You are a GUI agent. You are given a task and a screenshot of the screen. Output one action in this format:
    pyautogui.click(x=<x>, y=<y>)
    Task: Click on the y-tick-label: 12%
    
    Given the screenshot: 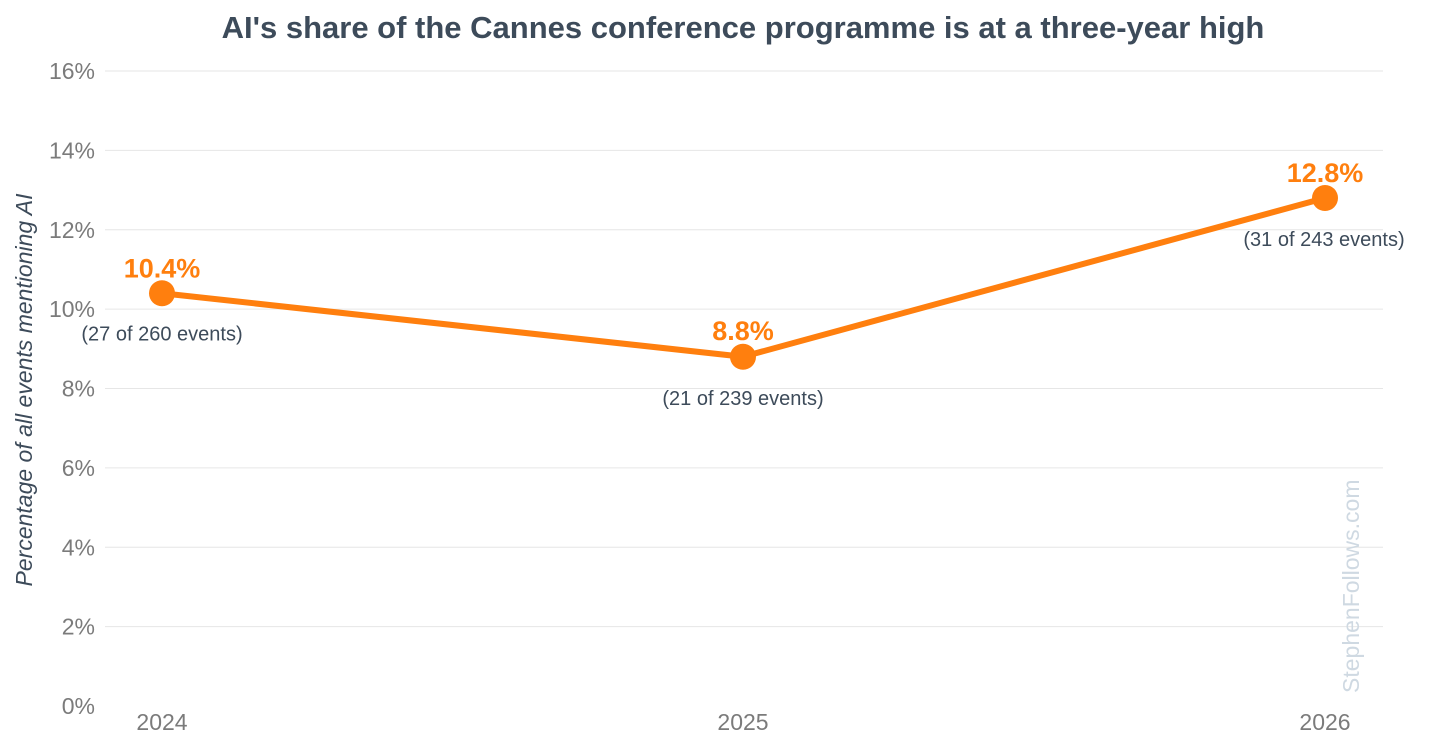 What is the action you would take?
    pyautogui.click(x=72, y=230)
    